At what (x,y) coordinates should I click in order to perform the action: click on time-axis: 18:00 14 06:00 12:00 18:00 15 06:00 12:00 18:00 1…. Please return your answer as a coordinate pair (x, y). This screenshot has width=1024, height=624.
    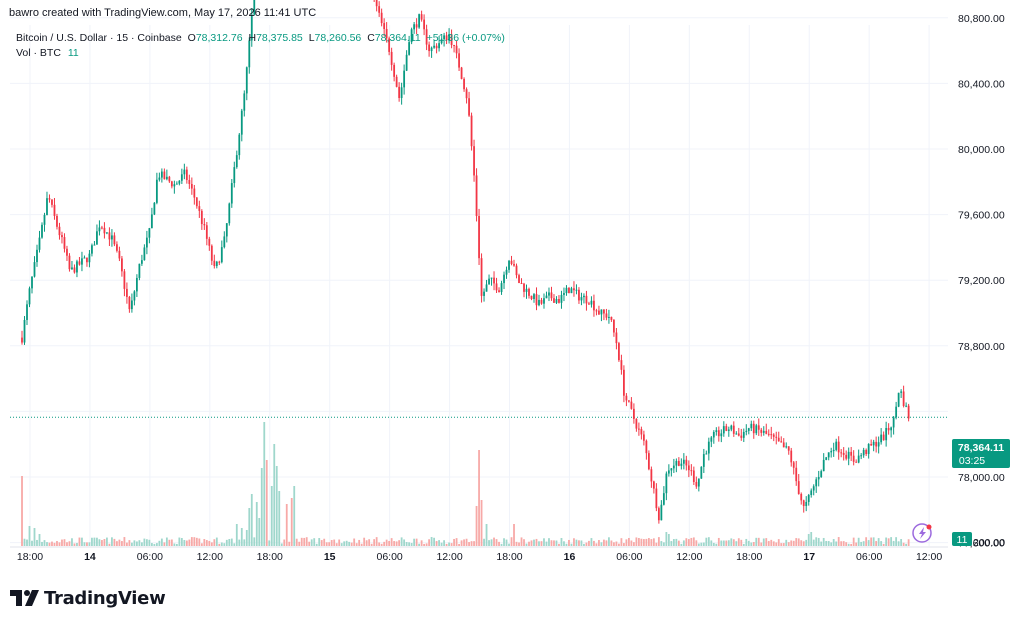
    Looking at the image, I should click on (480, 557).